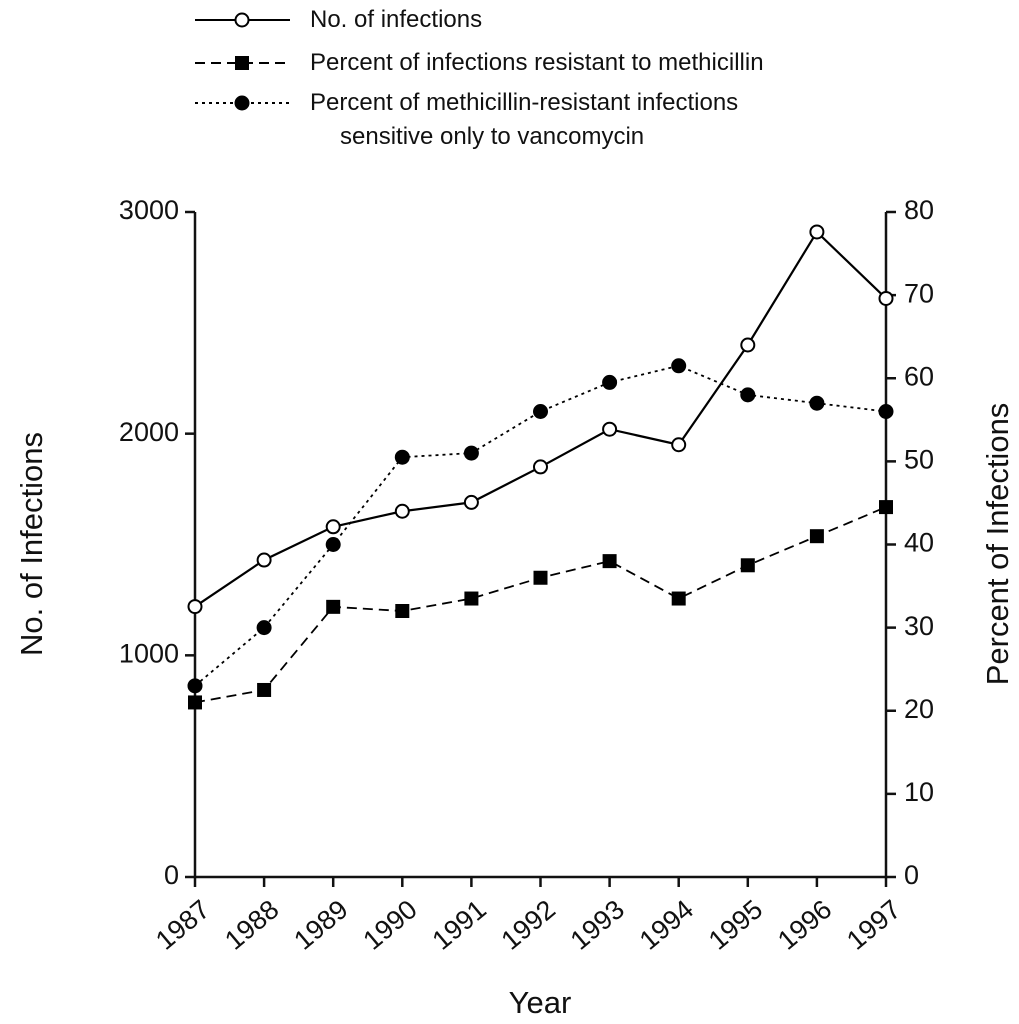 This screenshot has height=1024, width=1019. I want to click on y2-tick-label: 50, so click(919, 460).